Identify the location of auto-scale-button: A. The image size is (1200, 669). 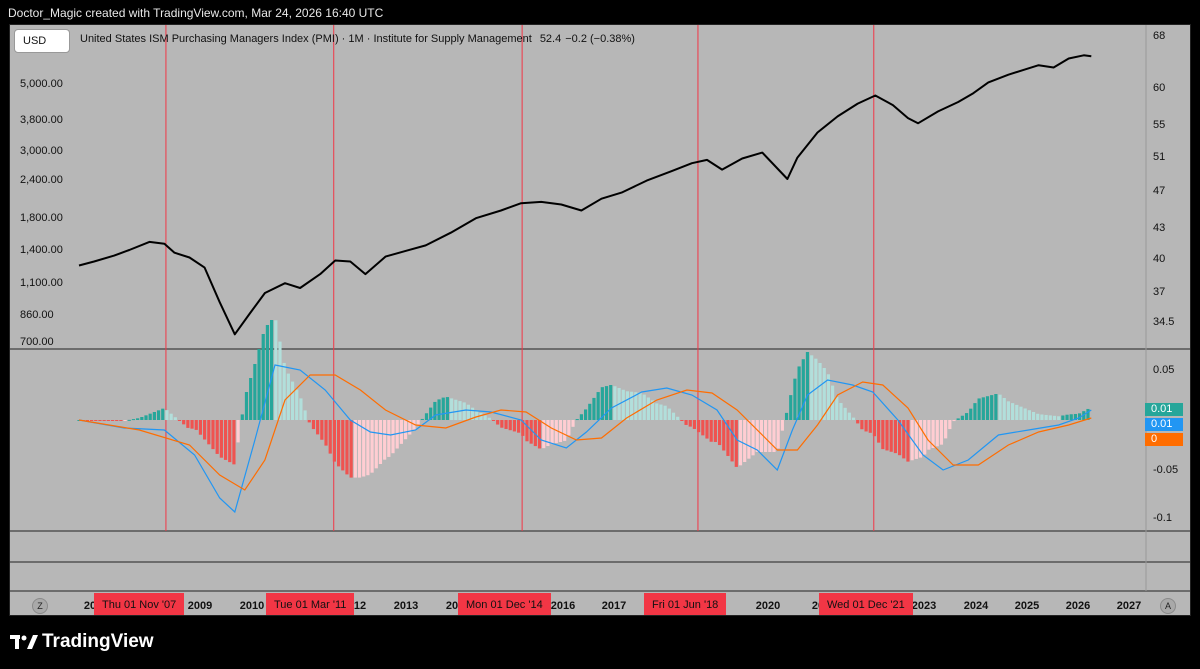
(1168, 606).